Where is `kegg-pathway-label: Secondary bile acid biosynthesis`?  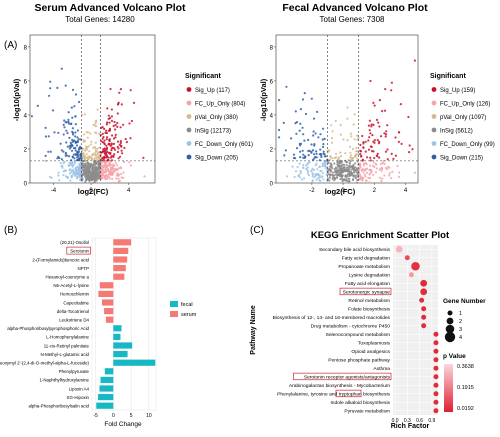 kegg-pathway-label: Secondary bile acid biosynthesis is located at coordinates (355, 250).